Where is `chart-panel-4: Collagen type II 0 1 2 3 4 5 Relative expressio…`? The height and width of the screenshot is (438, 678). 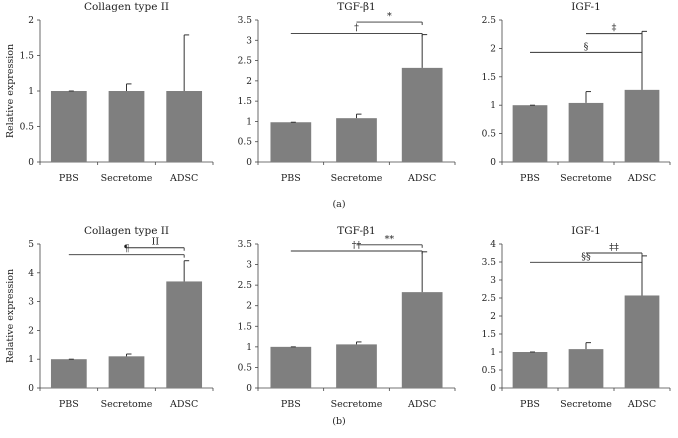
chart-panel-4: Collagen type II 0 1 2 3 4 5 Relative expressio… is located at coordinates (109, 317).